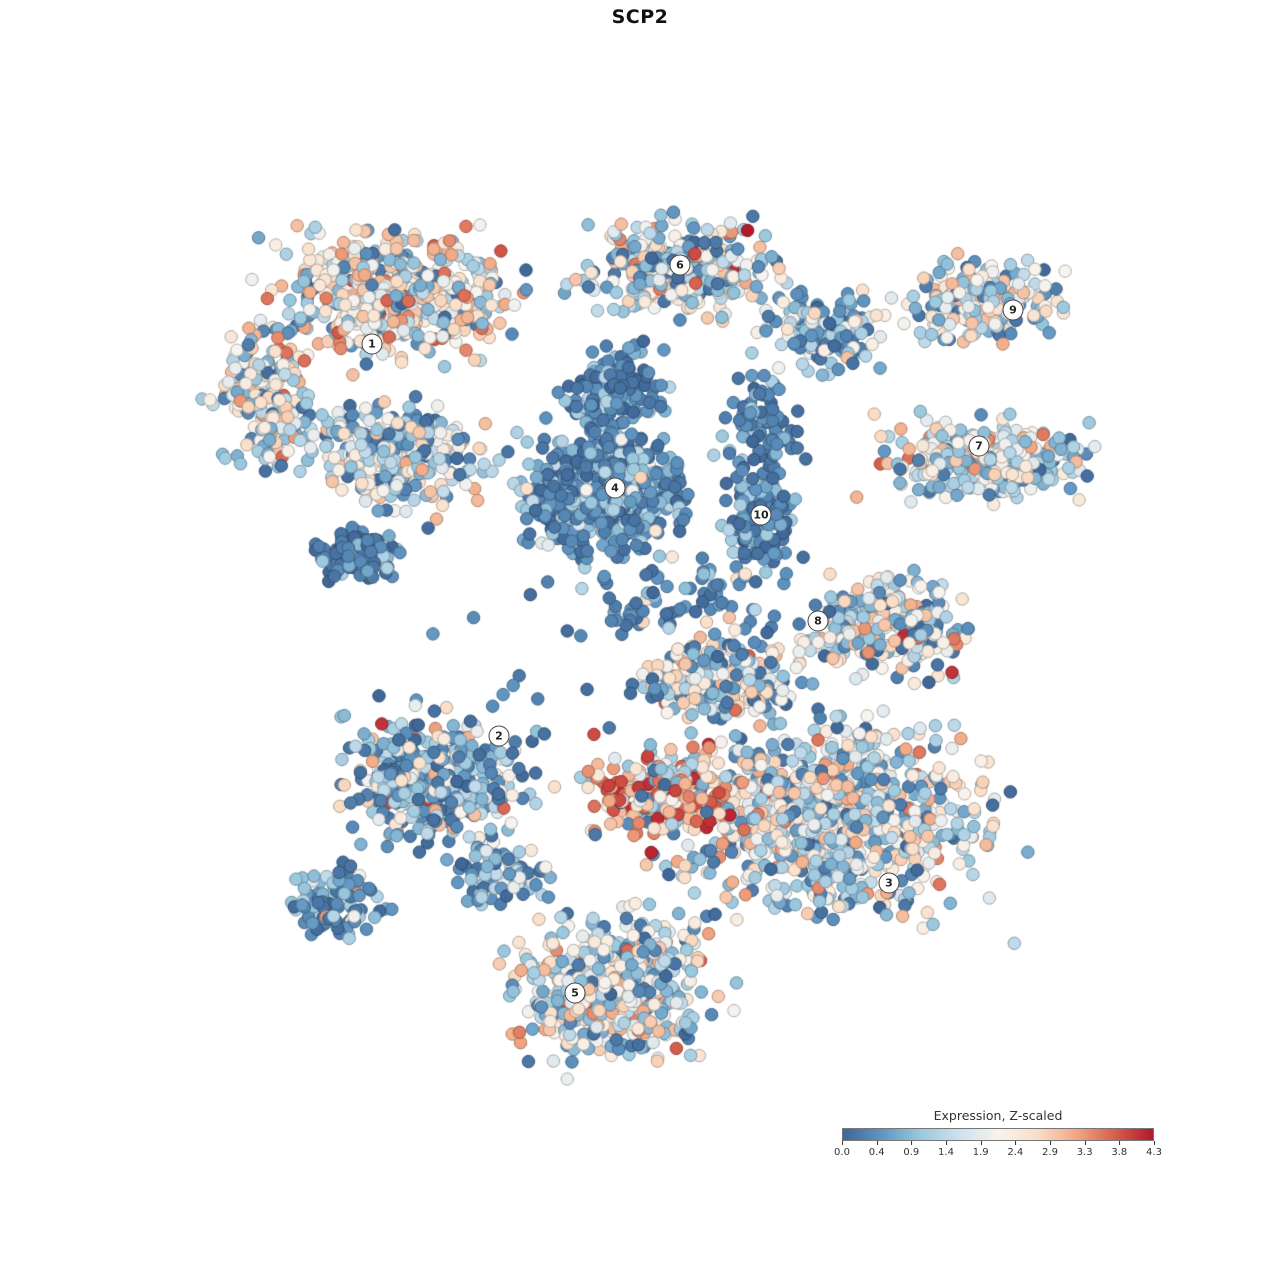 The width and height of the screenshot is (1280, 1280). I want to click on cluster-label-6: 6, so click(680, 265).